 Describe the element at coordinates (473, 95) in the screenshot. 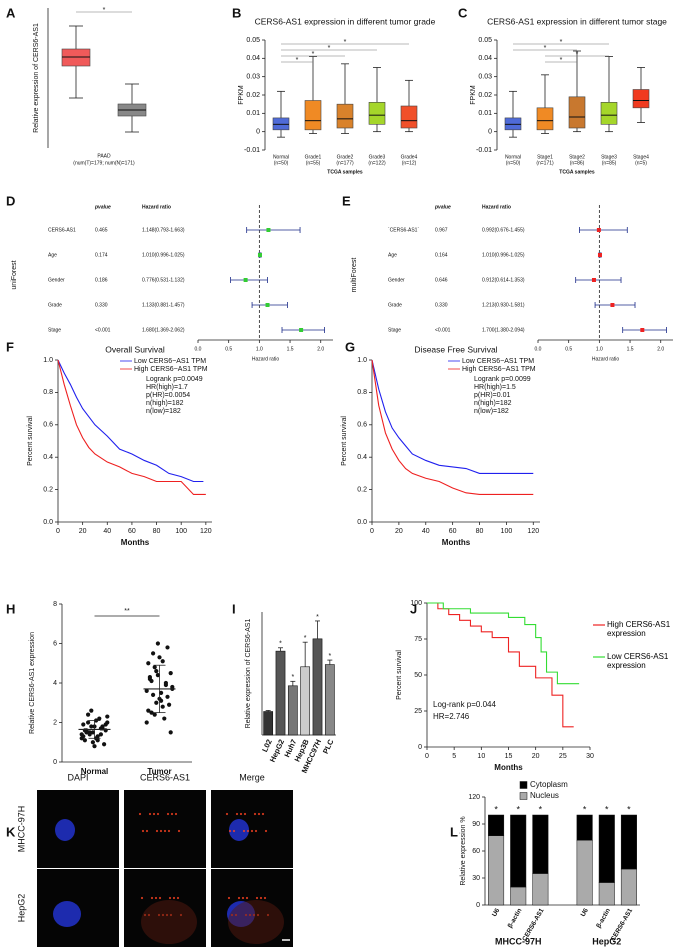

I see `y-axis-label: FPKM` at that location.